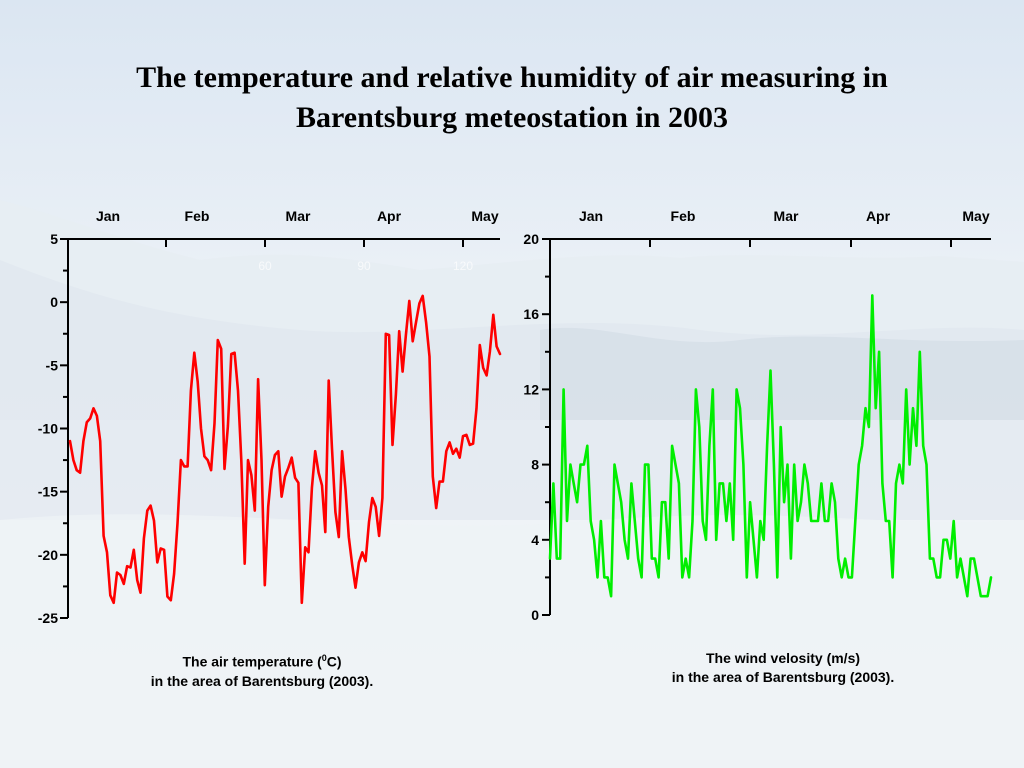 The height and width of the screenshot is (768, 1024). I want to click on temperature-caption-sup: 0, so click(324, 658).